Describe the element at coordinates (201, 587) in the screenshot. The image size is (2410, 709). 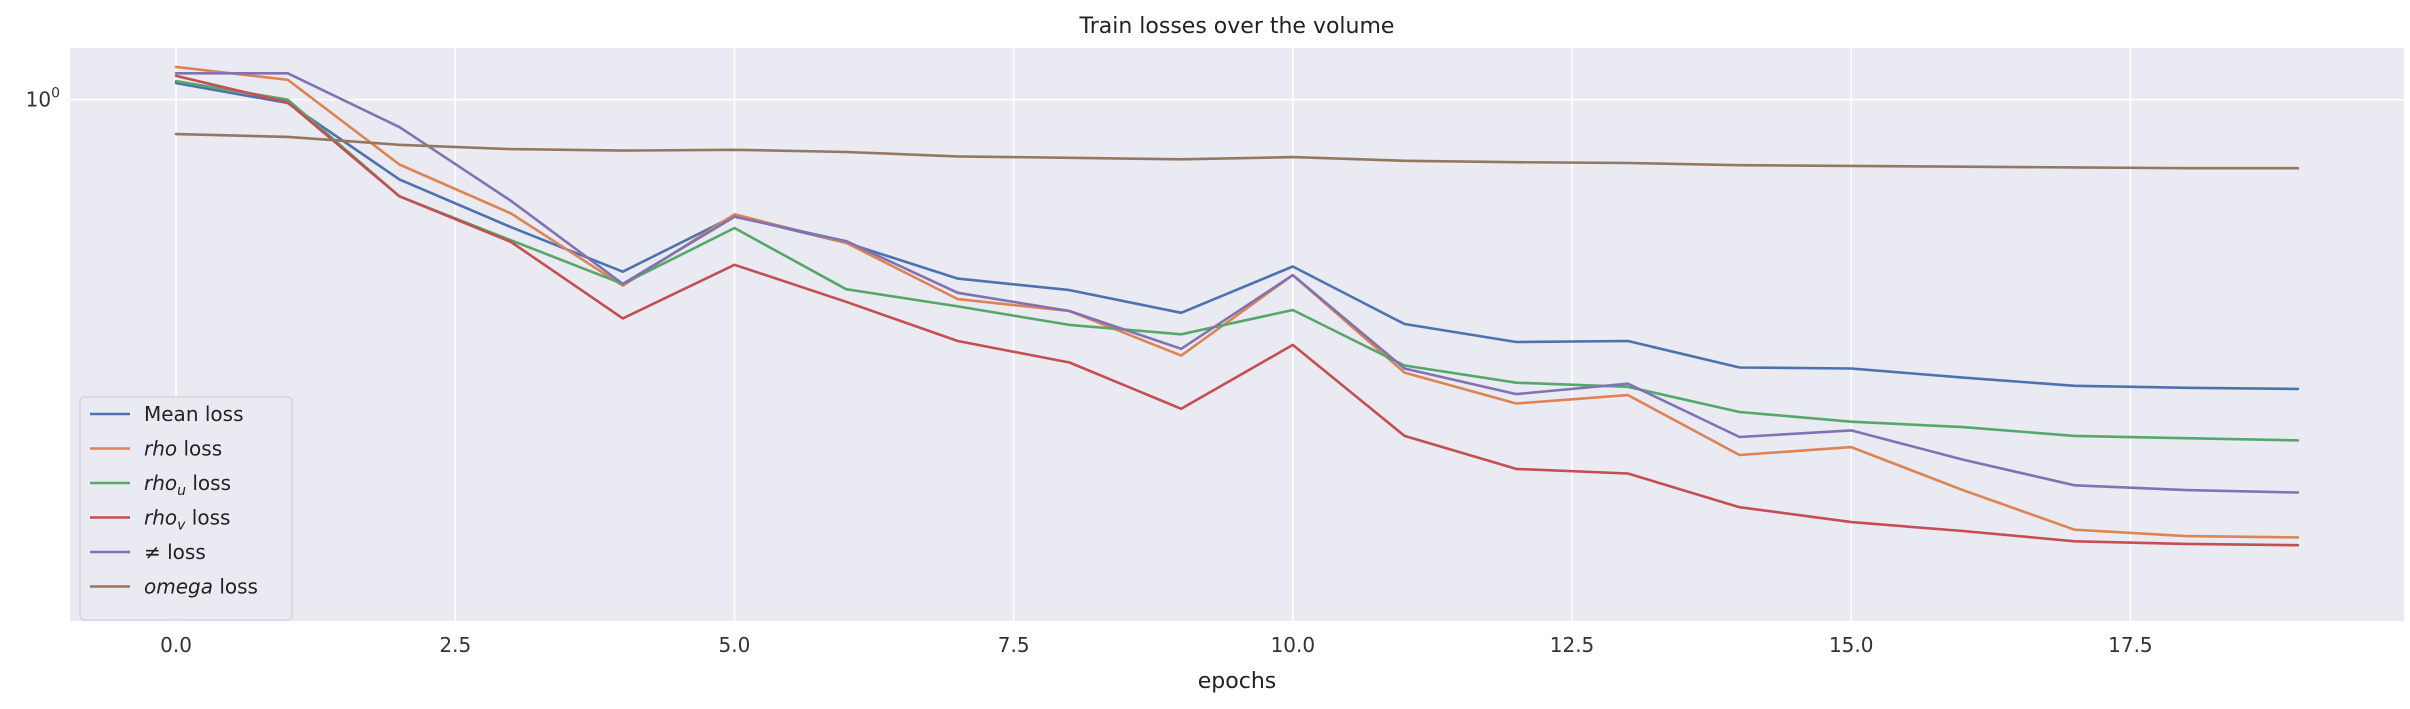
I see `legend-label: omega loss` at that location.